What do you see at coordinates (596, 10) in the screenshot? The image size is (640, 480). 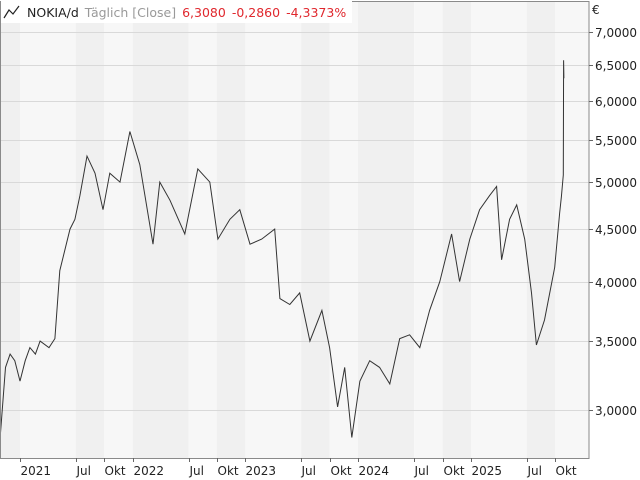 I see `currency-label: €` at bounding box center [596, 10].